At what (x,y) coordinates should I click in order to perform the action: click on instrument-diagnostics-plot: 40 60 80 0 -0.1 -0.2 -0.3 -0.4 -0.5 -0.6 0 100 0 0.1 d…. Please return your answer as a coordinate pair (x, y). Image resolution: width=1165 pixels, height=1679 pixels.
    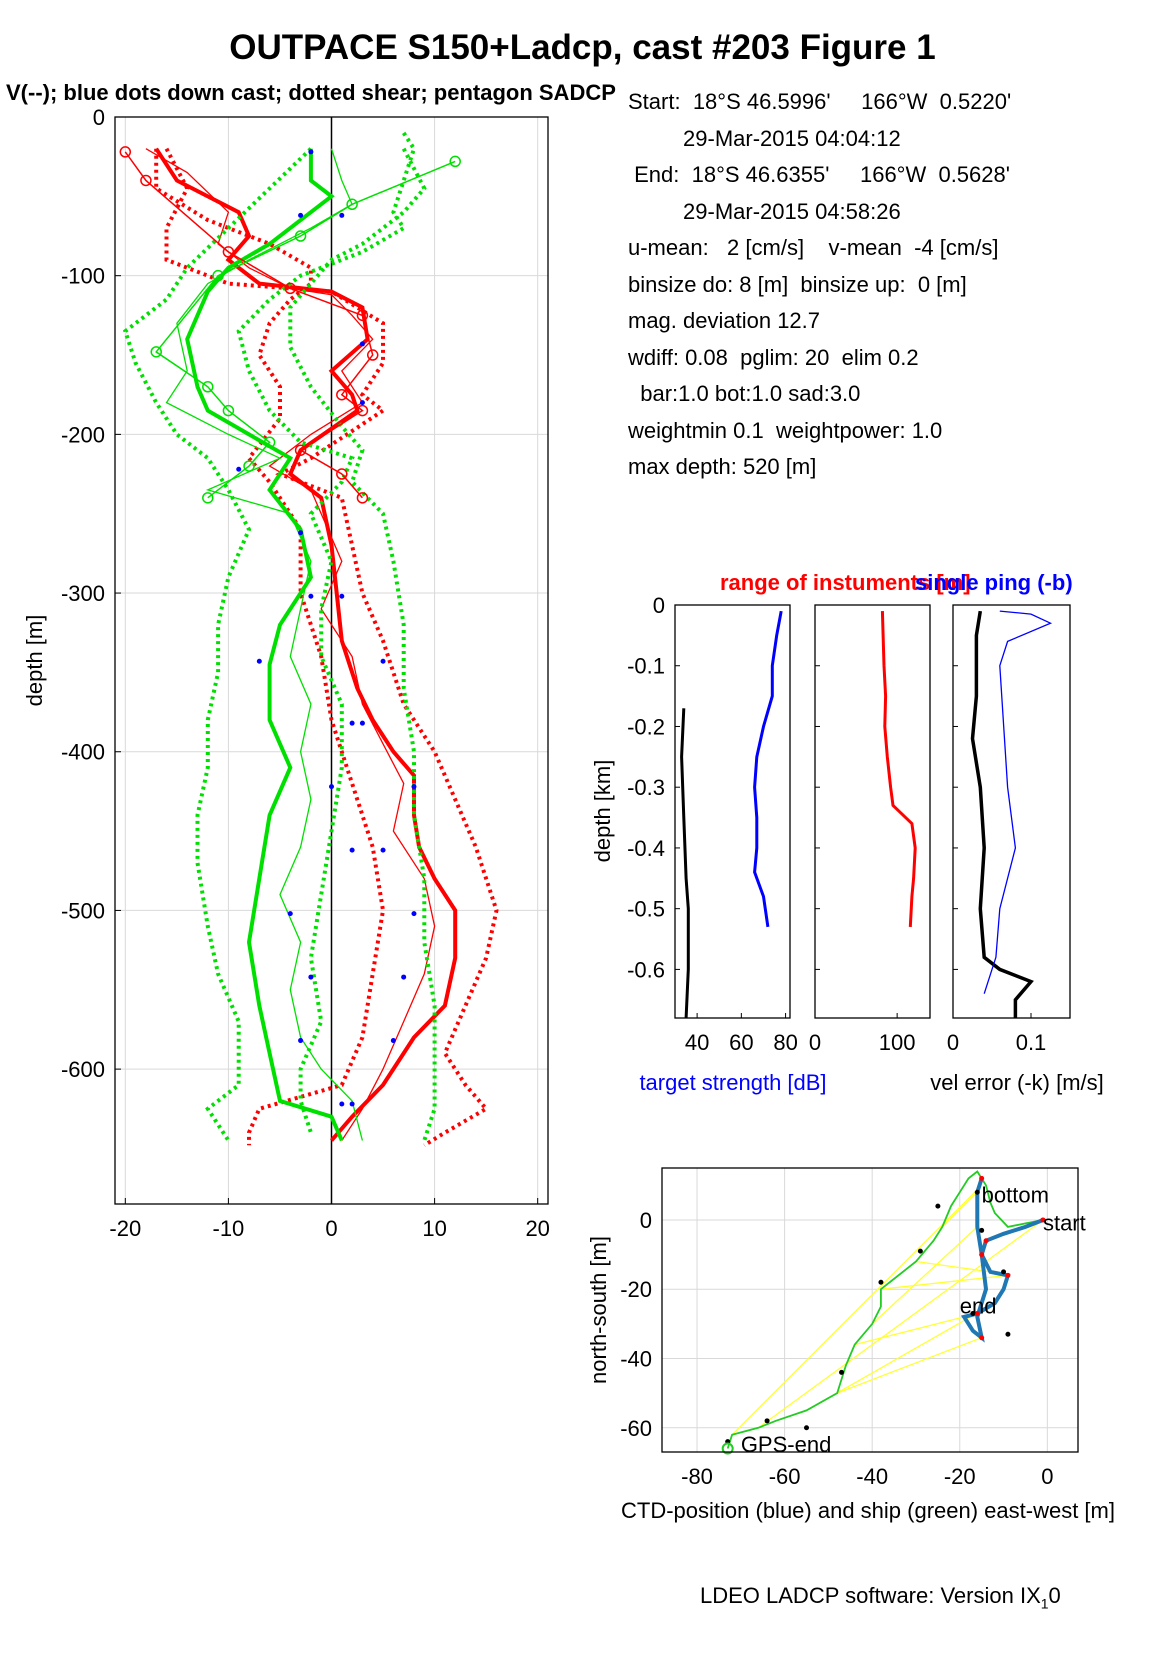
    Looking at the image, I should click on (847, 832).